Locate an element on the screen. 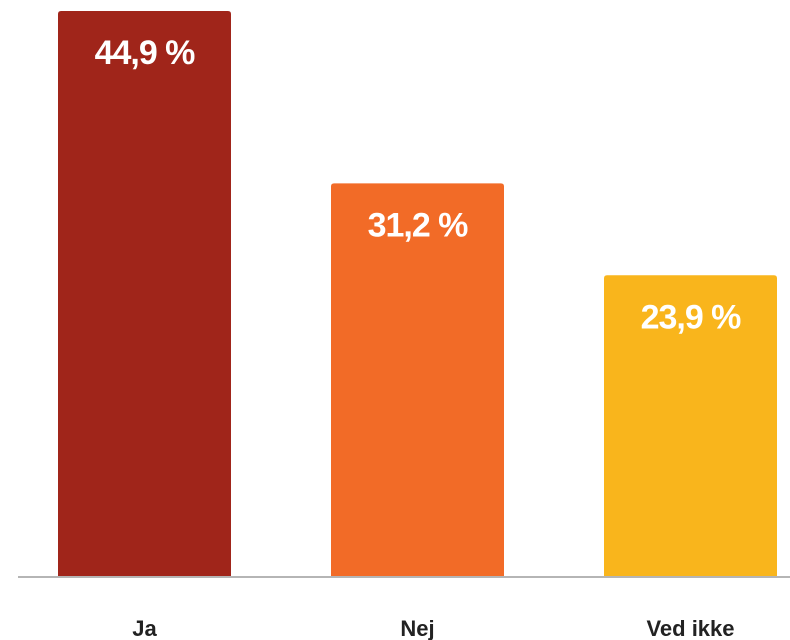  value-label: 31,2 % is located at coordinates (418, 225).